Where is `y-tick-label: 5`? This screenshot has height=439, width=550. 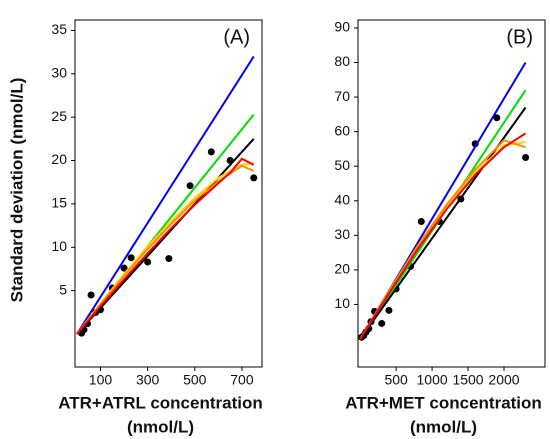
y-tick-label: 5 is located at coordinates (63, 289).